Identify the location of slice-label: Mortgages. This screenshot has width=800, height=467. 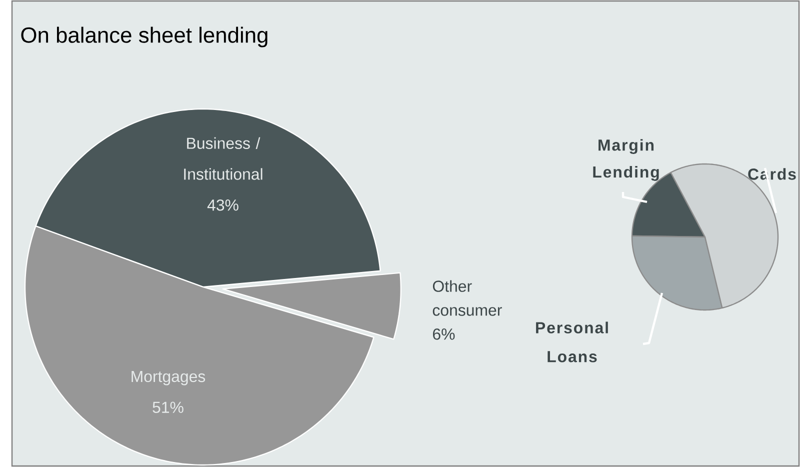
(169, 378).